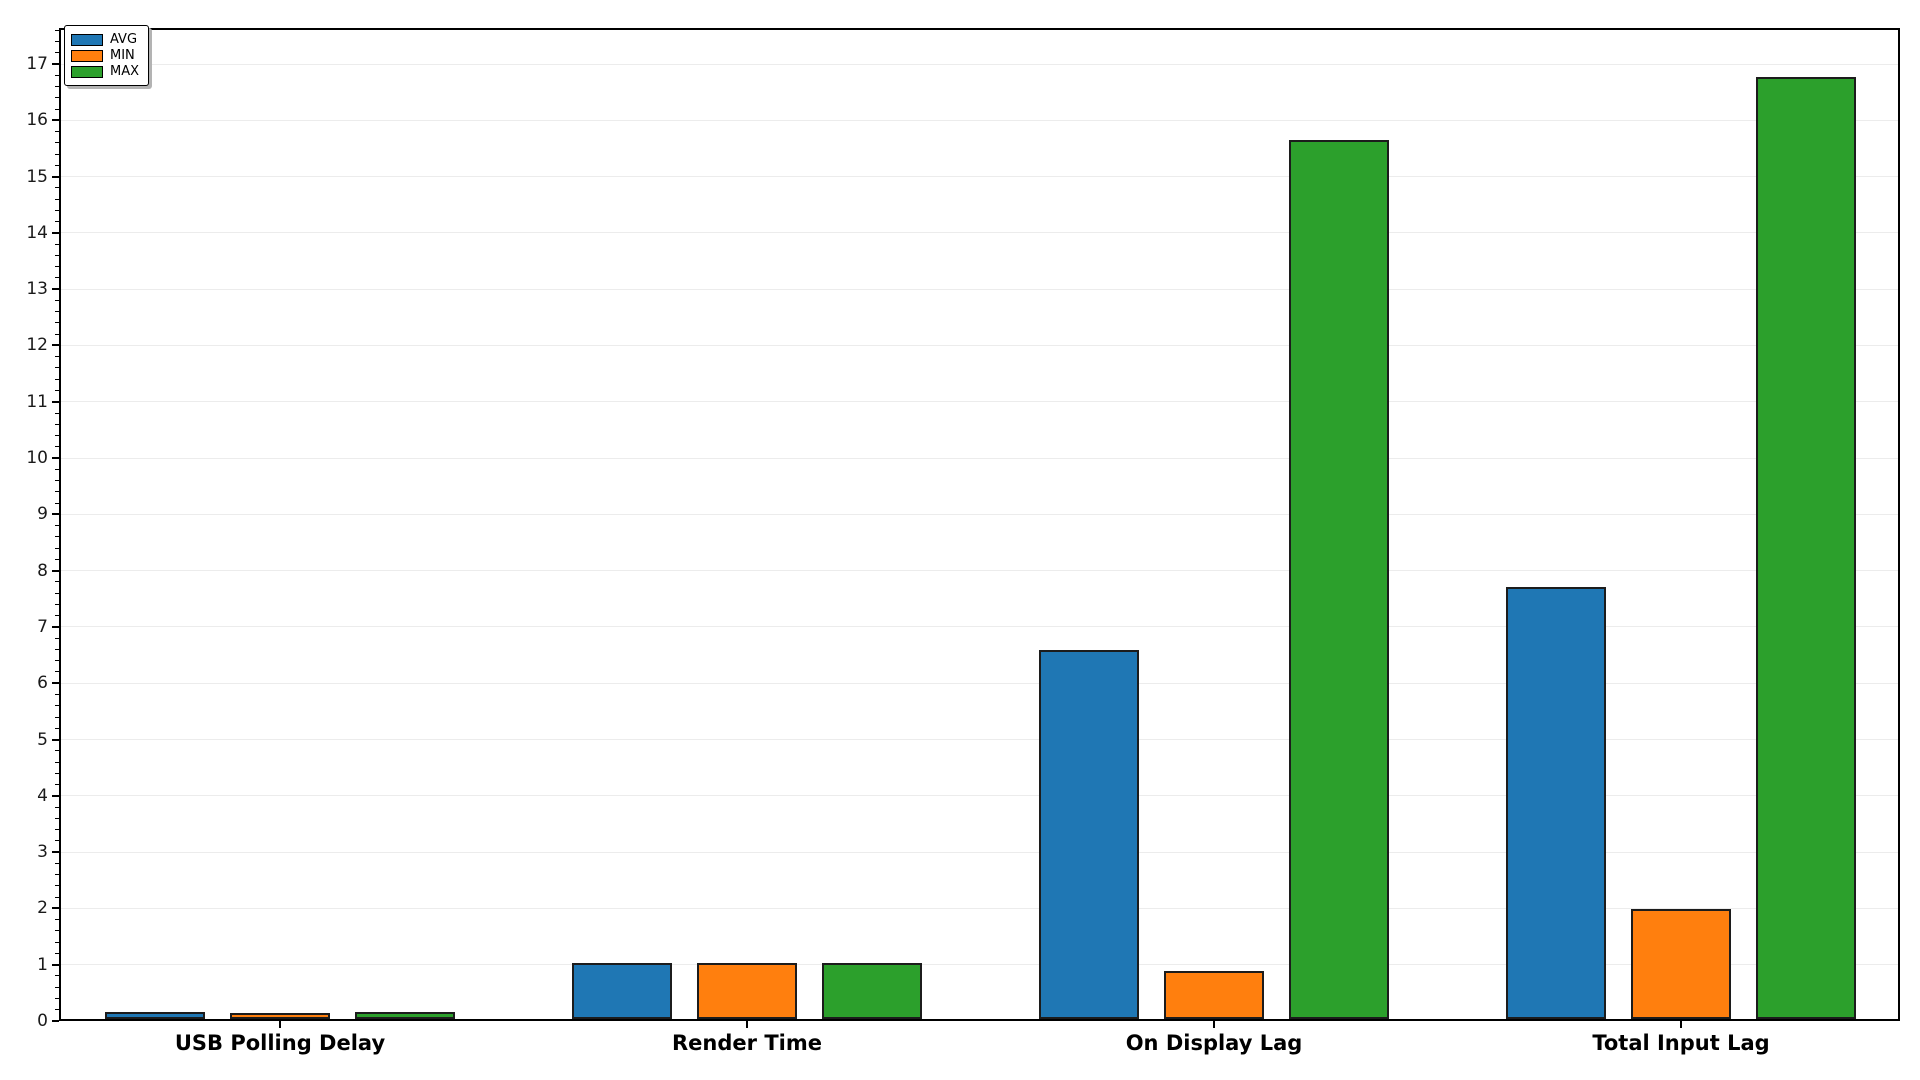 The width and height of the screenshot is (1920, 1080). I want to click on y-axis-tick-label-15: 15, so click(37, 176).